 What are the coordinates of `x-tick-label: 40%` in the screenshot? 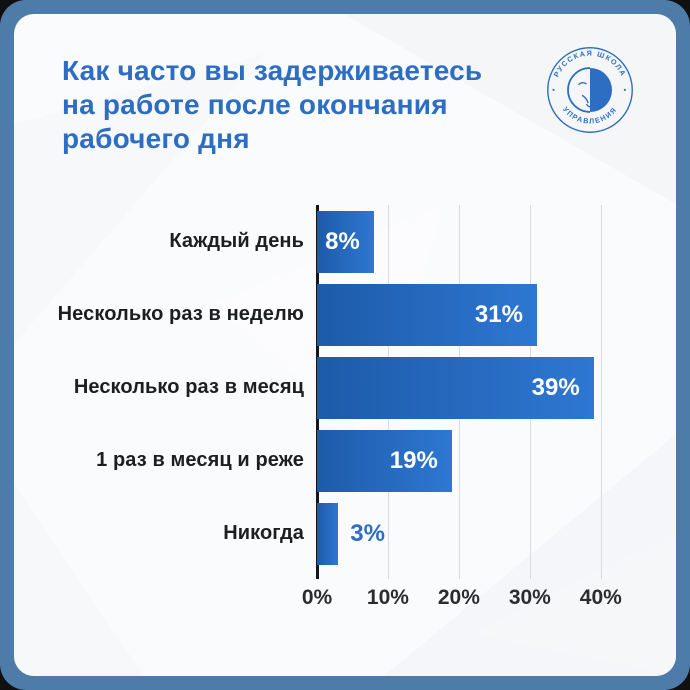 It's located at (600, 597).